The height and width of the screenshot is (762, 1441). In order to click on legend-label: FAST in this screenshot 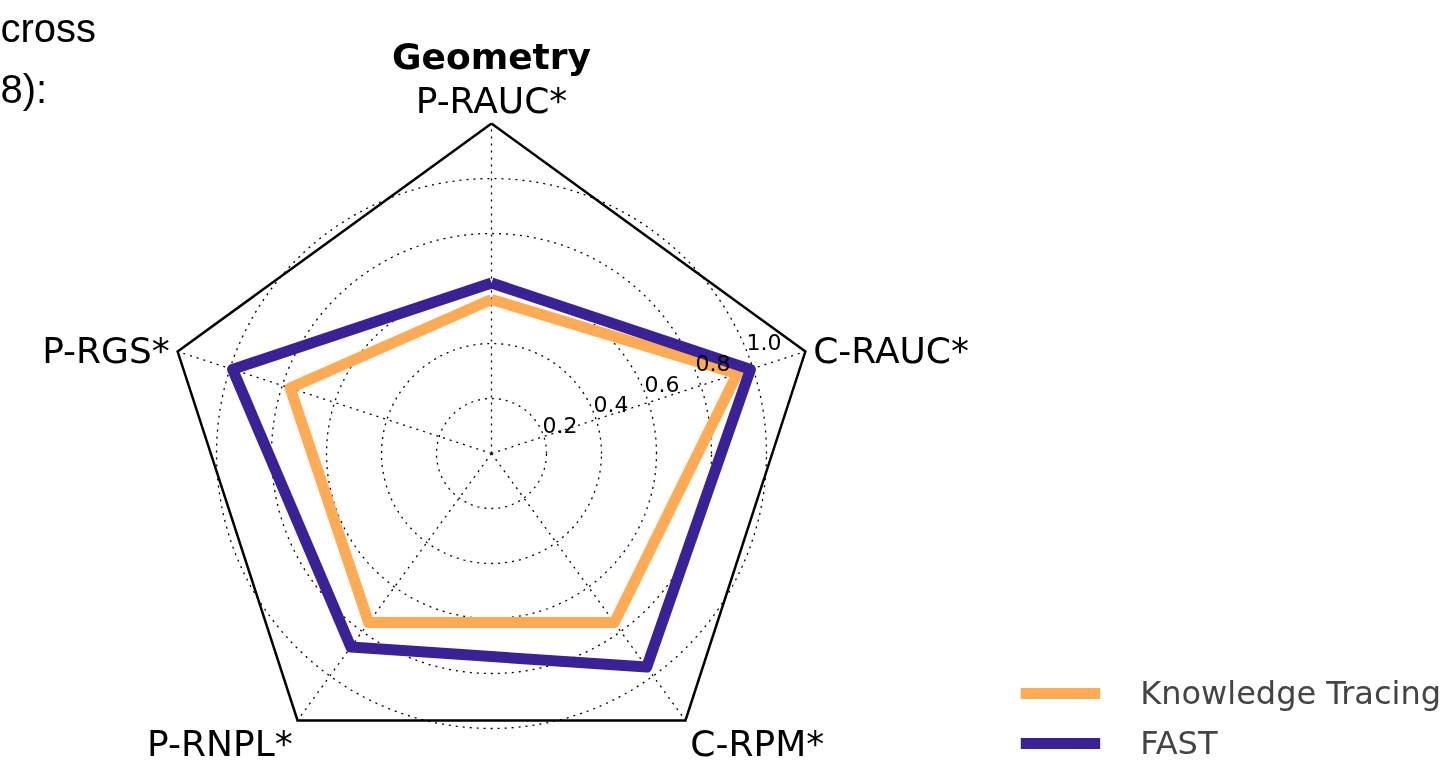, I will do `click(1179, 743)`.